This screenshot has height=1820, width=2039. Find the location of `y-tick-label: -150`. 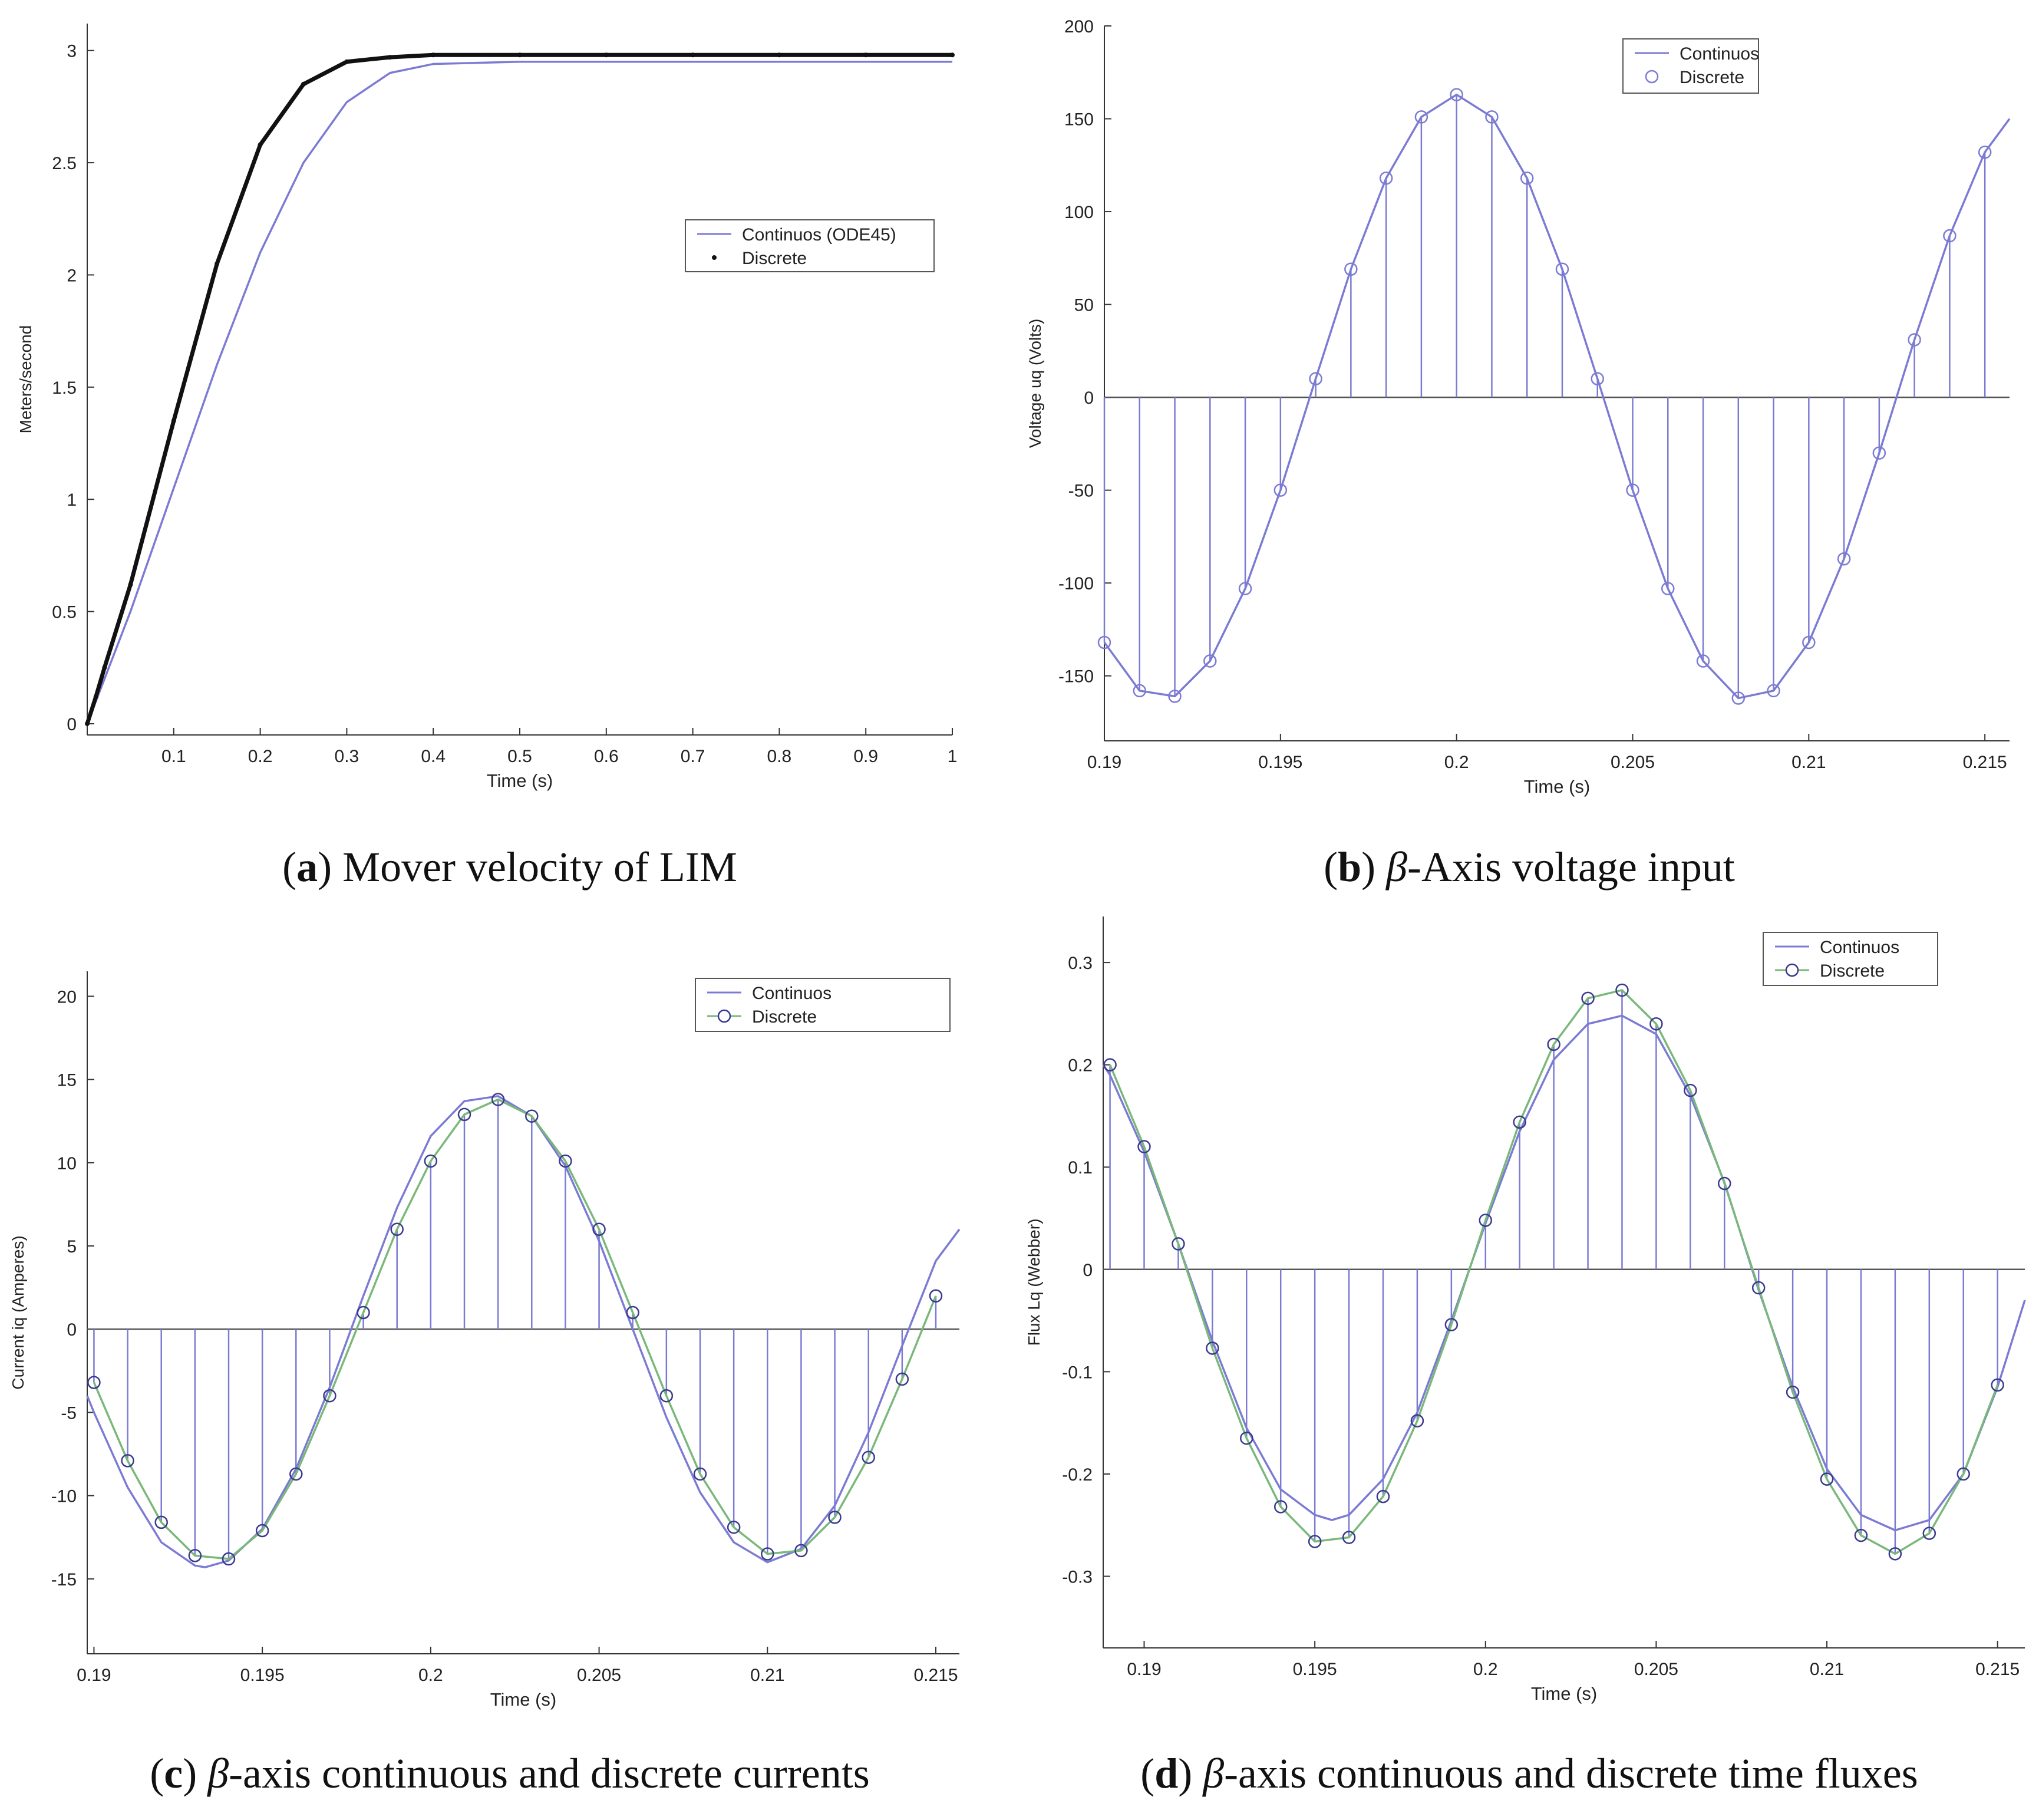

y-tick-label: -150 is located at coordinates (1076, 677).